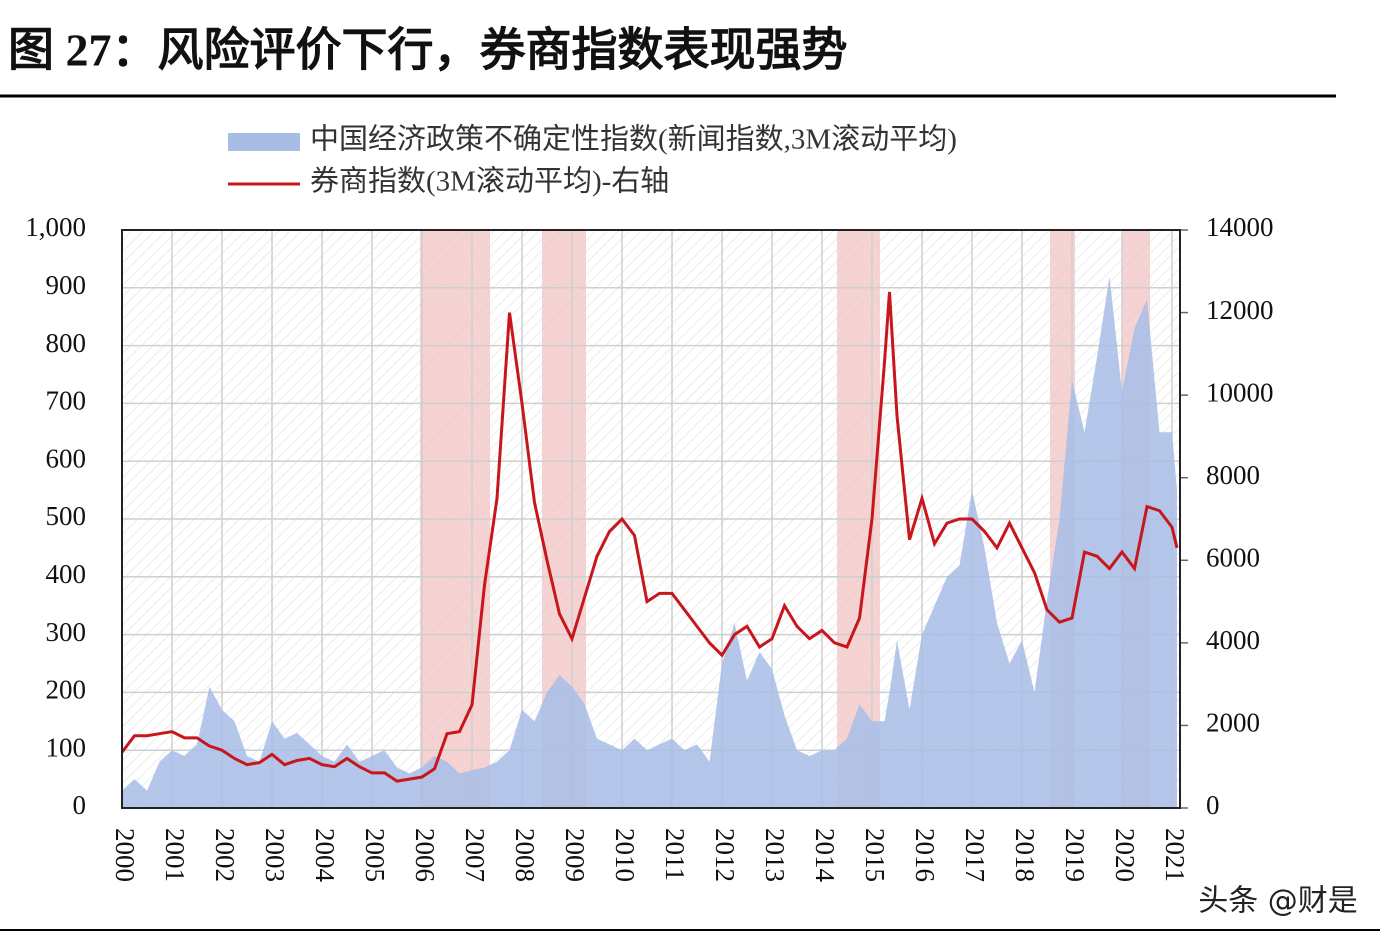 The height and width of the screenshot is (946, 1398). Describe the element at coordinates (264, 142) in the screenshot. I see `legend-swatch` at that location.